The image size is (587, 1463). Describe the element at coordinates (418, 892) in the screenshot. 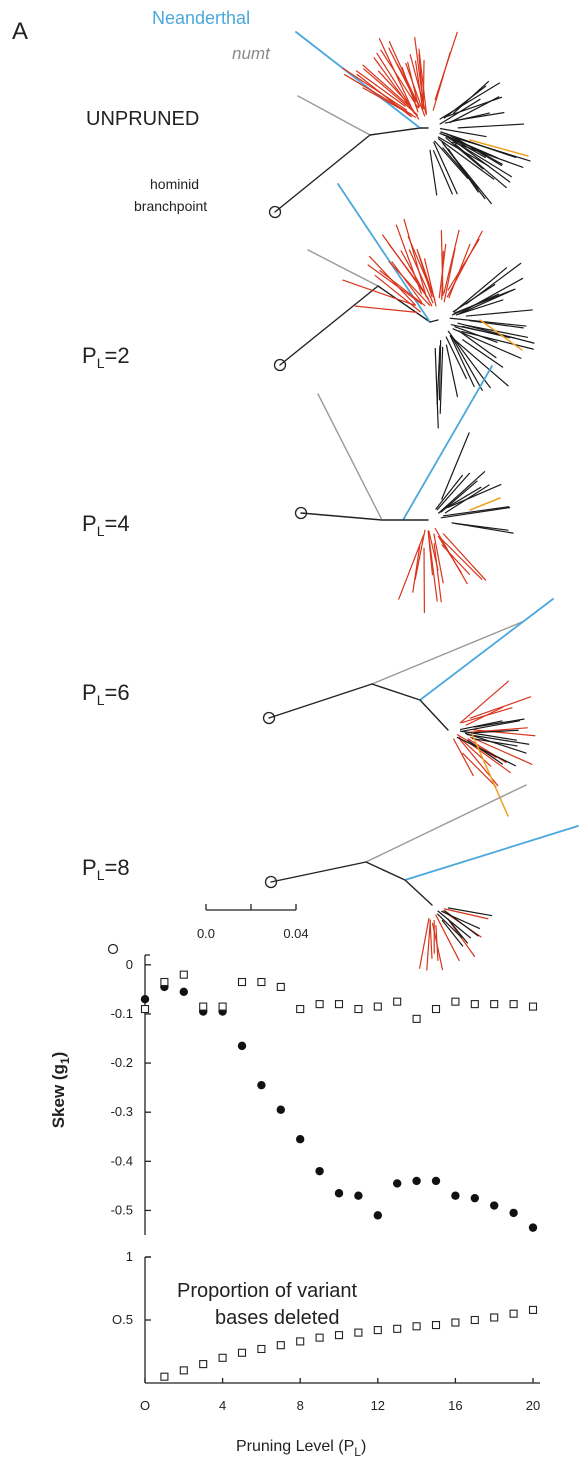

I see `clade-stem` at that location.